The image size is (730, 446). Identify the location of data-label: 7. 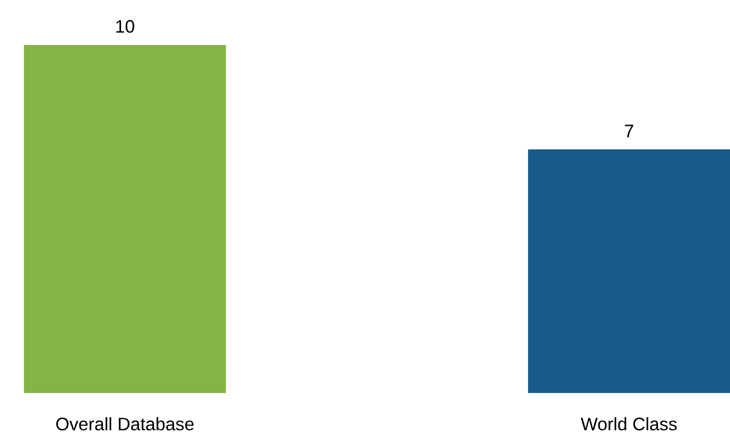
(629, 131).